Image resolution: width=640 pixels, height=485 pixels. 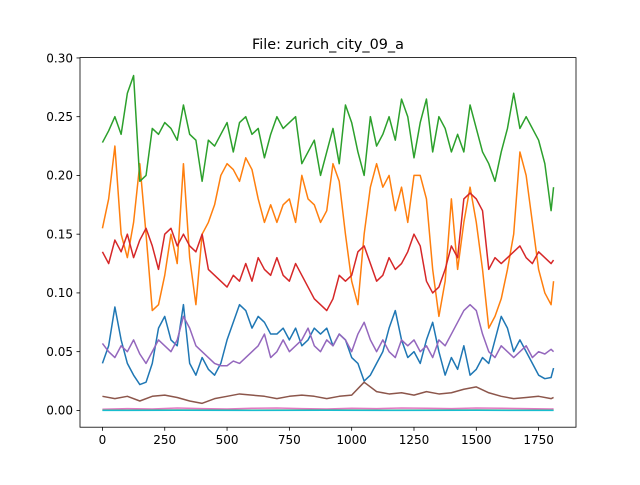 I want to click on y-tick-label: 0.10, so click(x=59, y=293).